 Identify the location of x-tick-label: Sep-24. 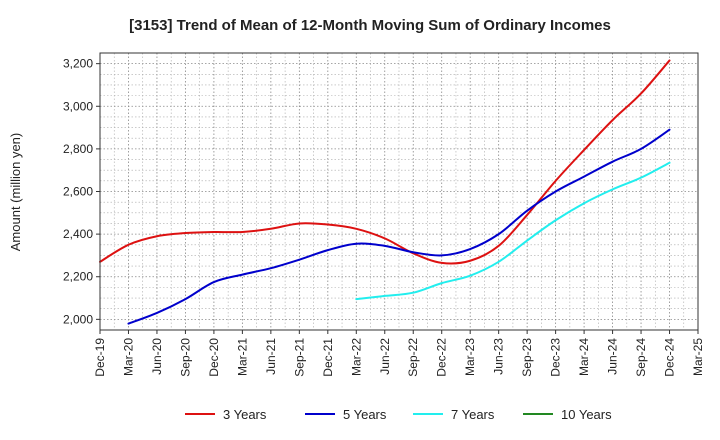
(641, 357).